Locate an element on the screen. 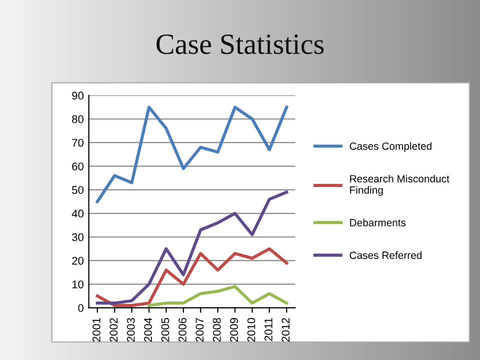  y-tick-label: 50 is located at coordinates (78, 190).